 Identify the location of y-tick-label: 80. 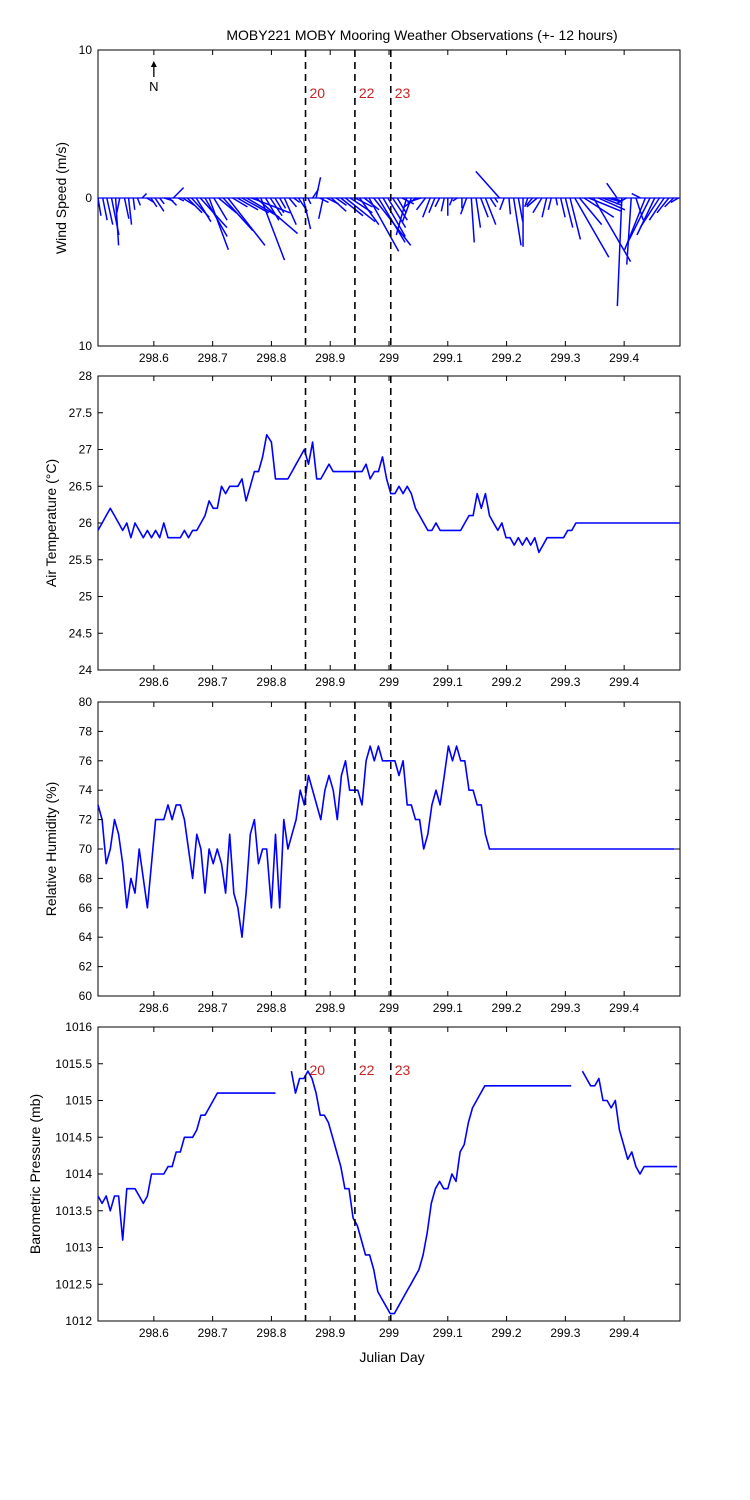
(86, 702).